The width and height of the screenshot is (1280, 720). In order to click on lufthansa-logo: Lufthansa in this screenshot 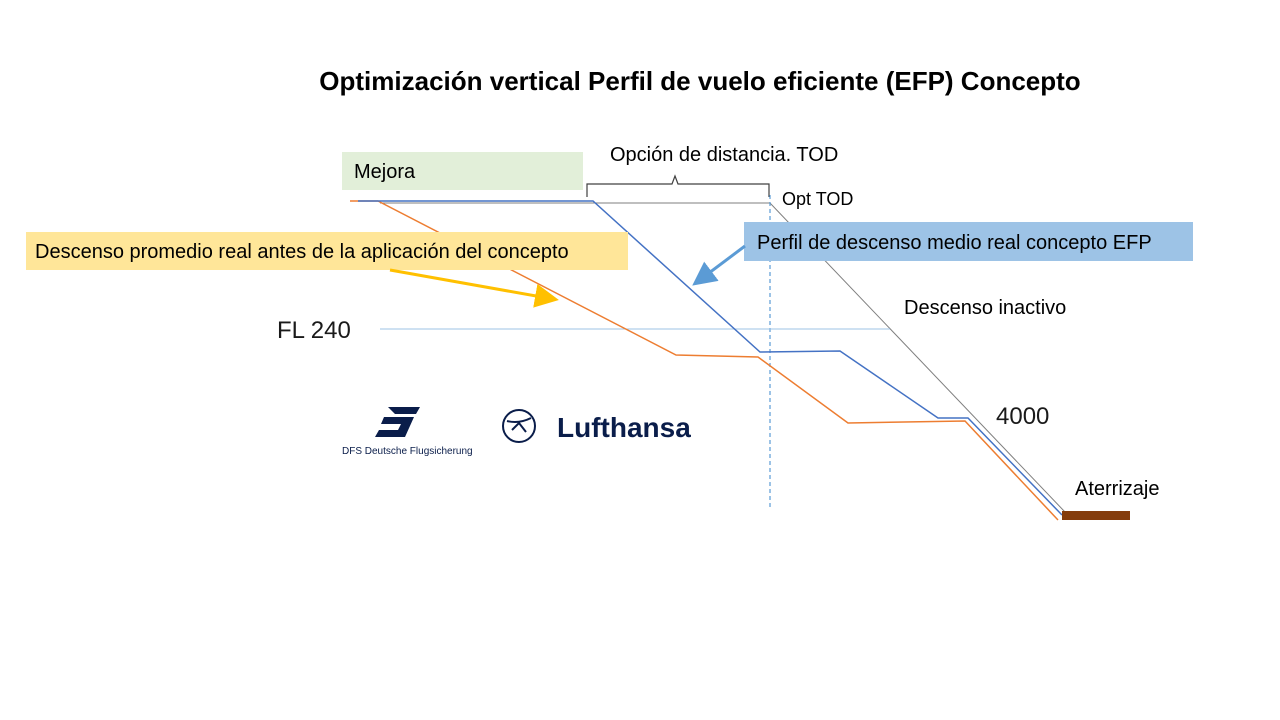, I will do `click(596, 426)`.